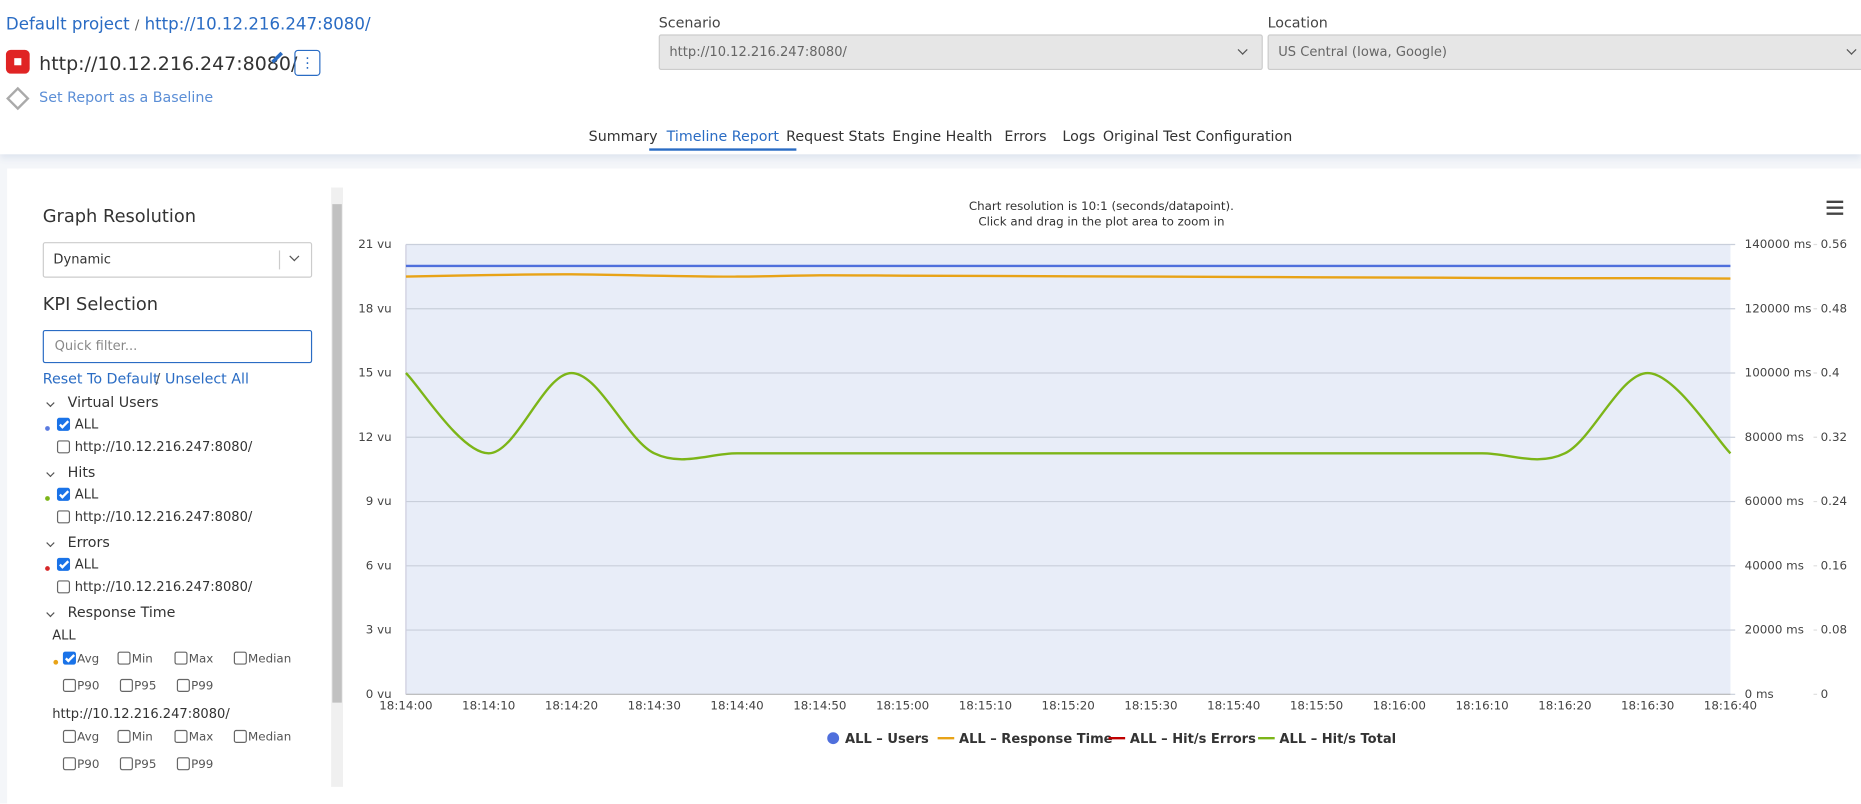 This screenshot has width=1861, height=804. What do you see at coordinates (985, 706) in the screenshot?
I see `x-tick-label: 18:15:10` at bounding box center [985, 706].